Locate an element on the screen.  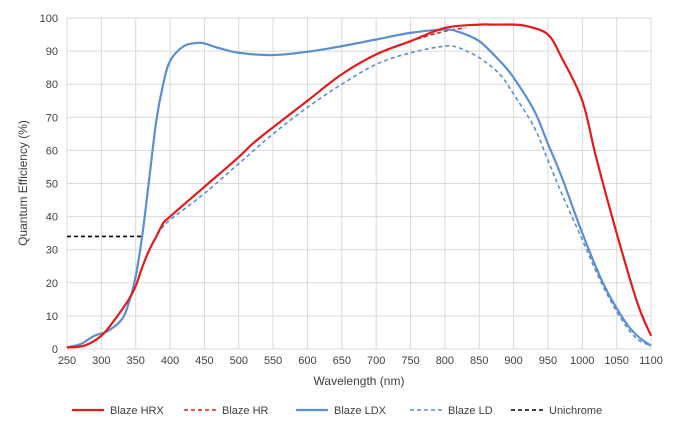
y-tick-label: 50 is located at coordinates (52, 185).